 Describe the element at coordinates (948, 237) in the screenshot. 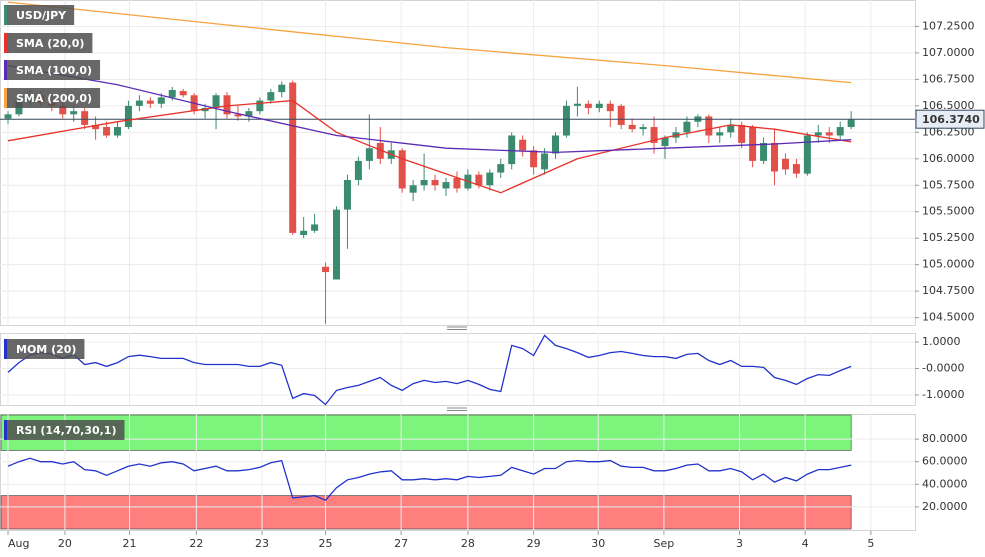

I see `y-tick-label: 105.2500` at that location.